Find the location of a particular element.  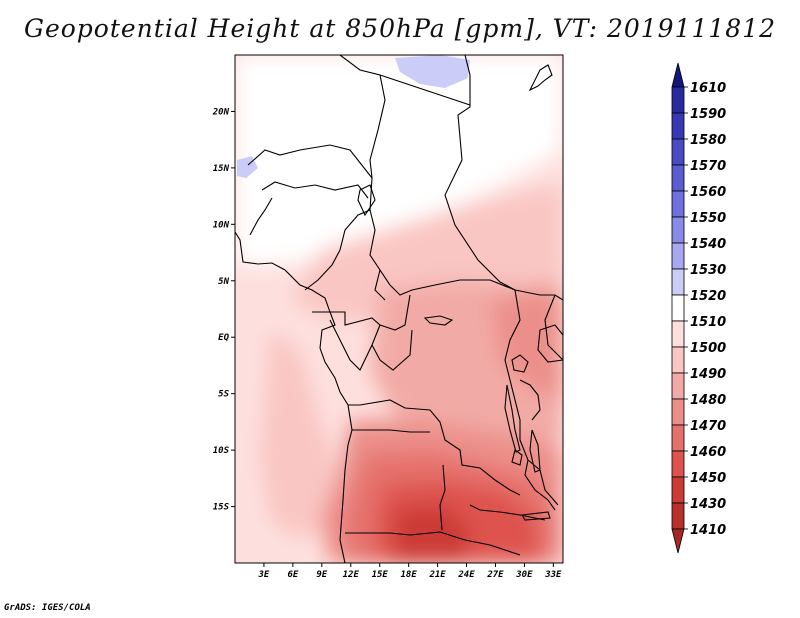

mali-niger-border is located at coordinates (310, 161).